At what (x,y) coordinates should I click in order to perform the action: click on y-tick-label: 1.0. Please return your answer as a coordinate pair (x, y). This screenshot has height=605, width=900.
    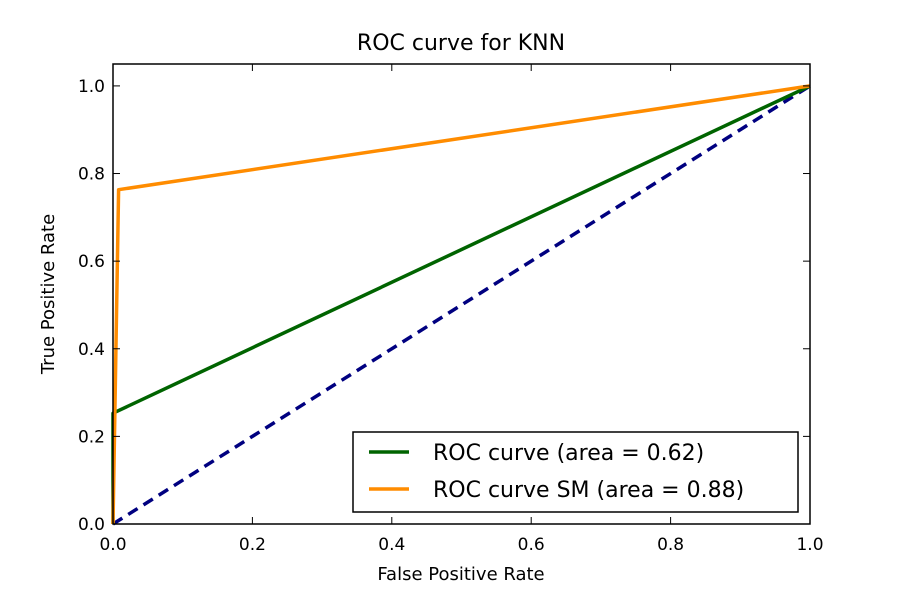
    Looking at the image, I should click on (91, 87).